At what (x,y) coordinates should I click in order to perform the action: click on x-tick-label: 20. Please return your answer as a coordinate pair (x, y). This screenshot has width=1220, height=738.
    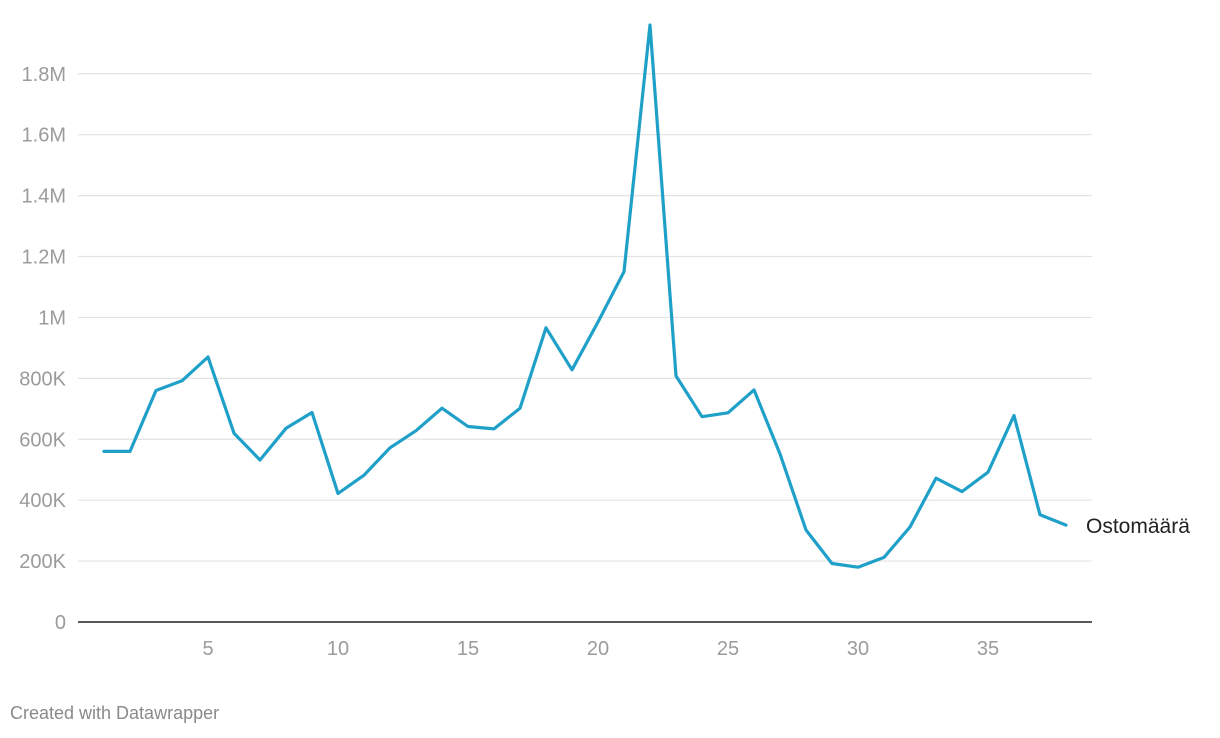
    Looking at the image, I should click on (598, 649).